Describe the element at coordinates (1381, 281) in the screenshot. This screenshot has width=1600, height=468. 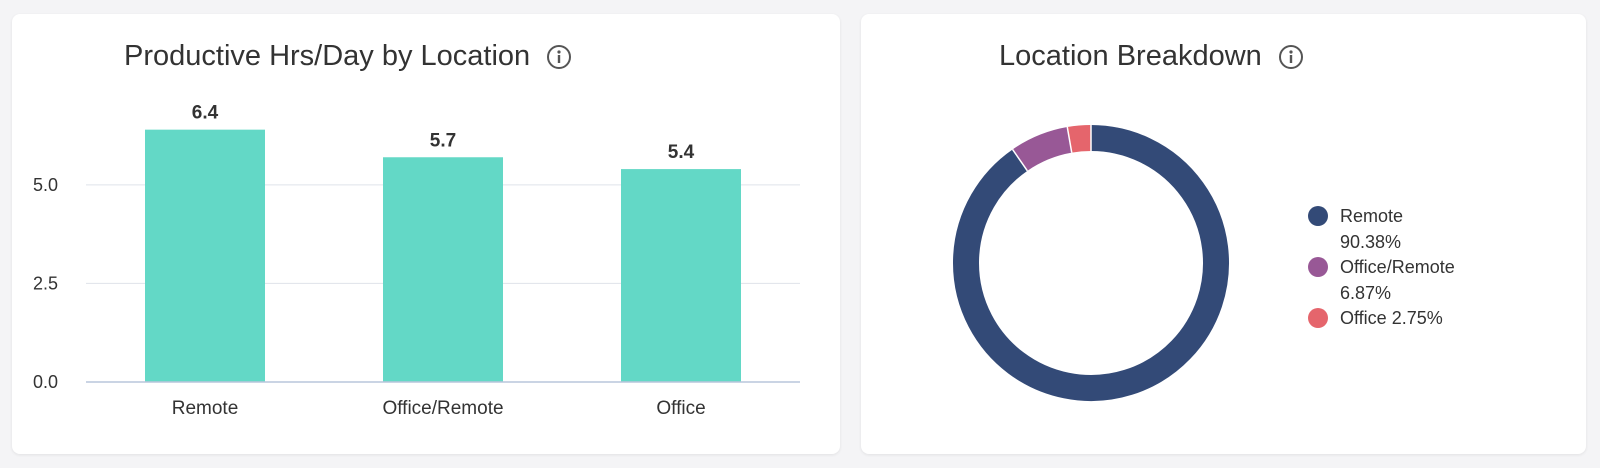
I see `legend-item-office-remote: Office/Remote 6.87%` at that location.